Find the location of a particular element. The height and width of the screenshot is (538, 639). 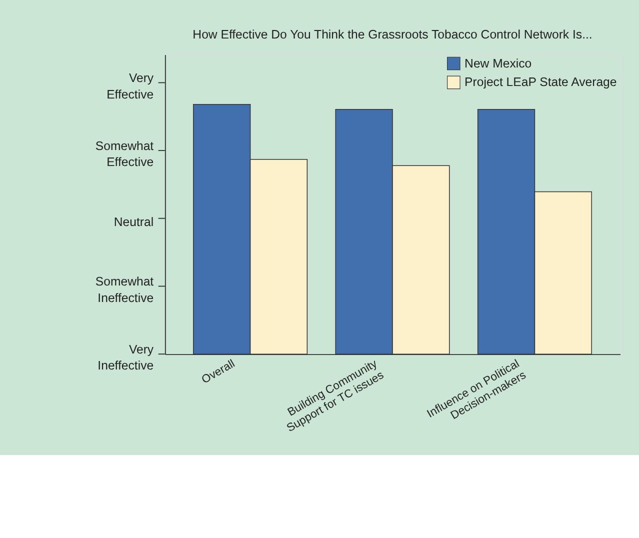

legend-label: New Mexico is located at coordinates (498, 63).